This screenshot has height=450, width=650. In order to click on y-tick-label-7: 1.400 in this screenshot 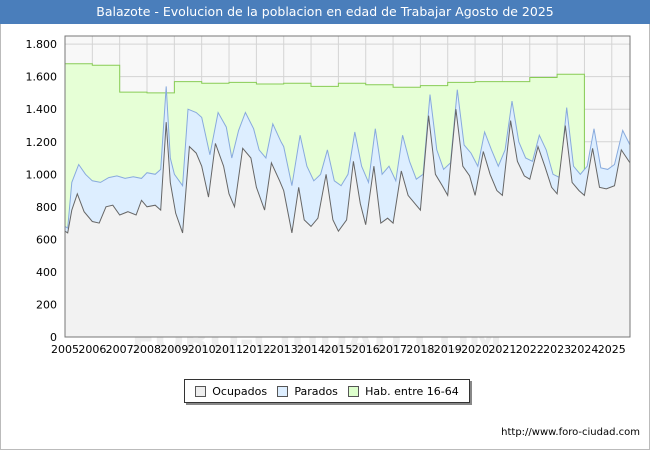, I will do `click(42, 109)`.